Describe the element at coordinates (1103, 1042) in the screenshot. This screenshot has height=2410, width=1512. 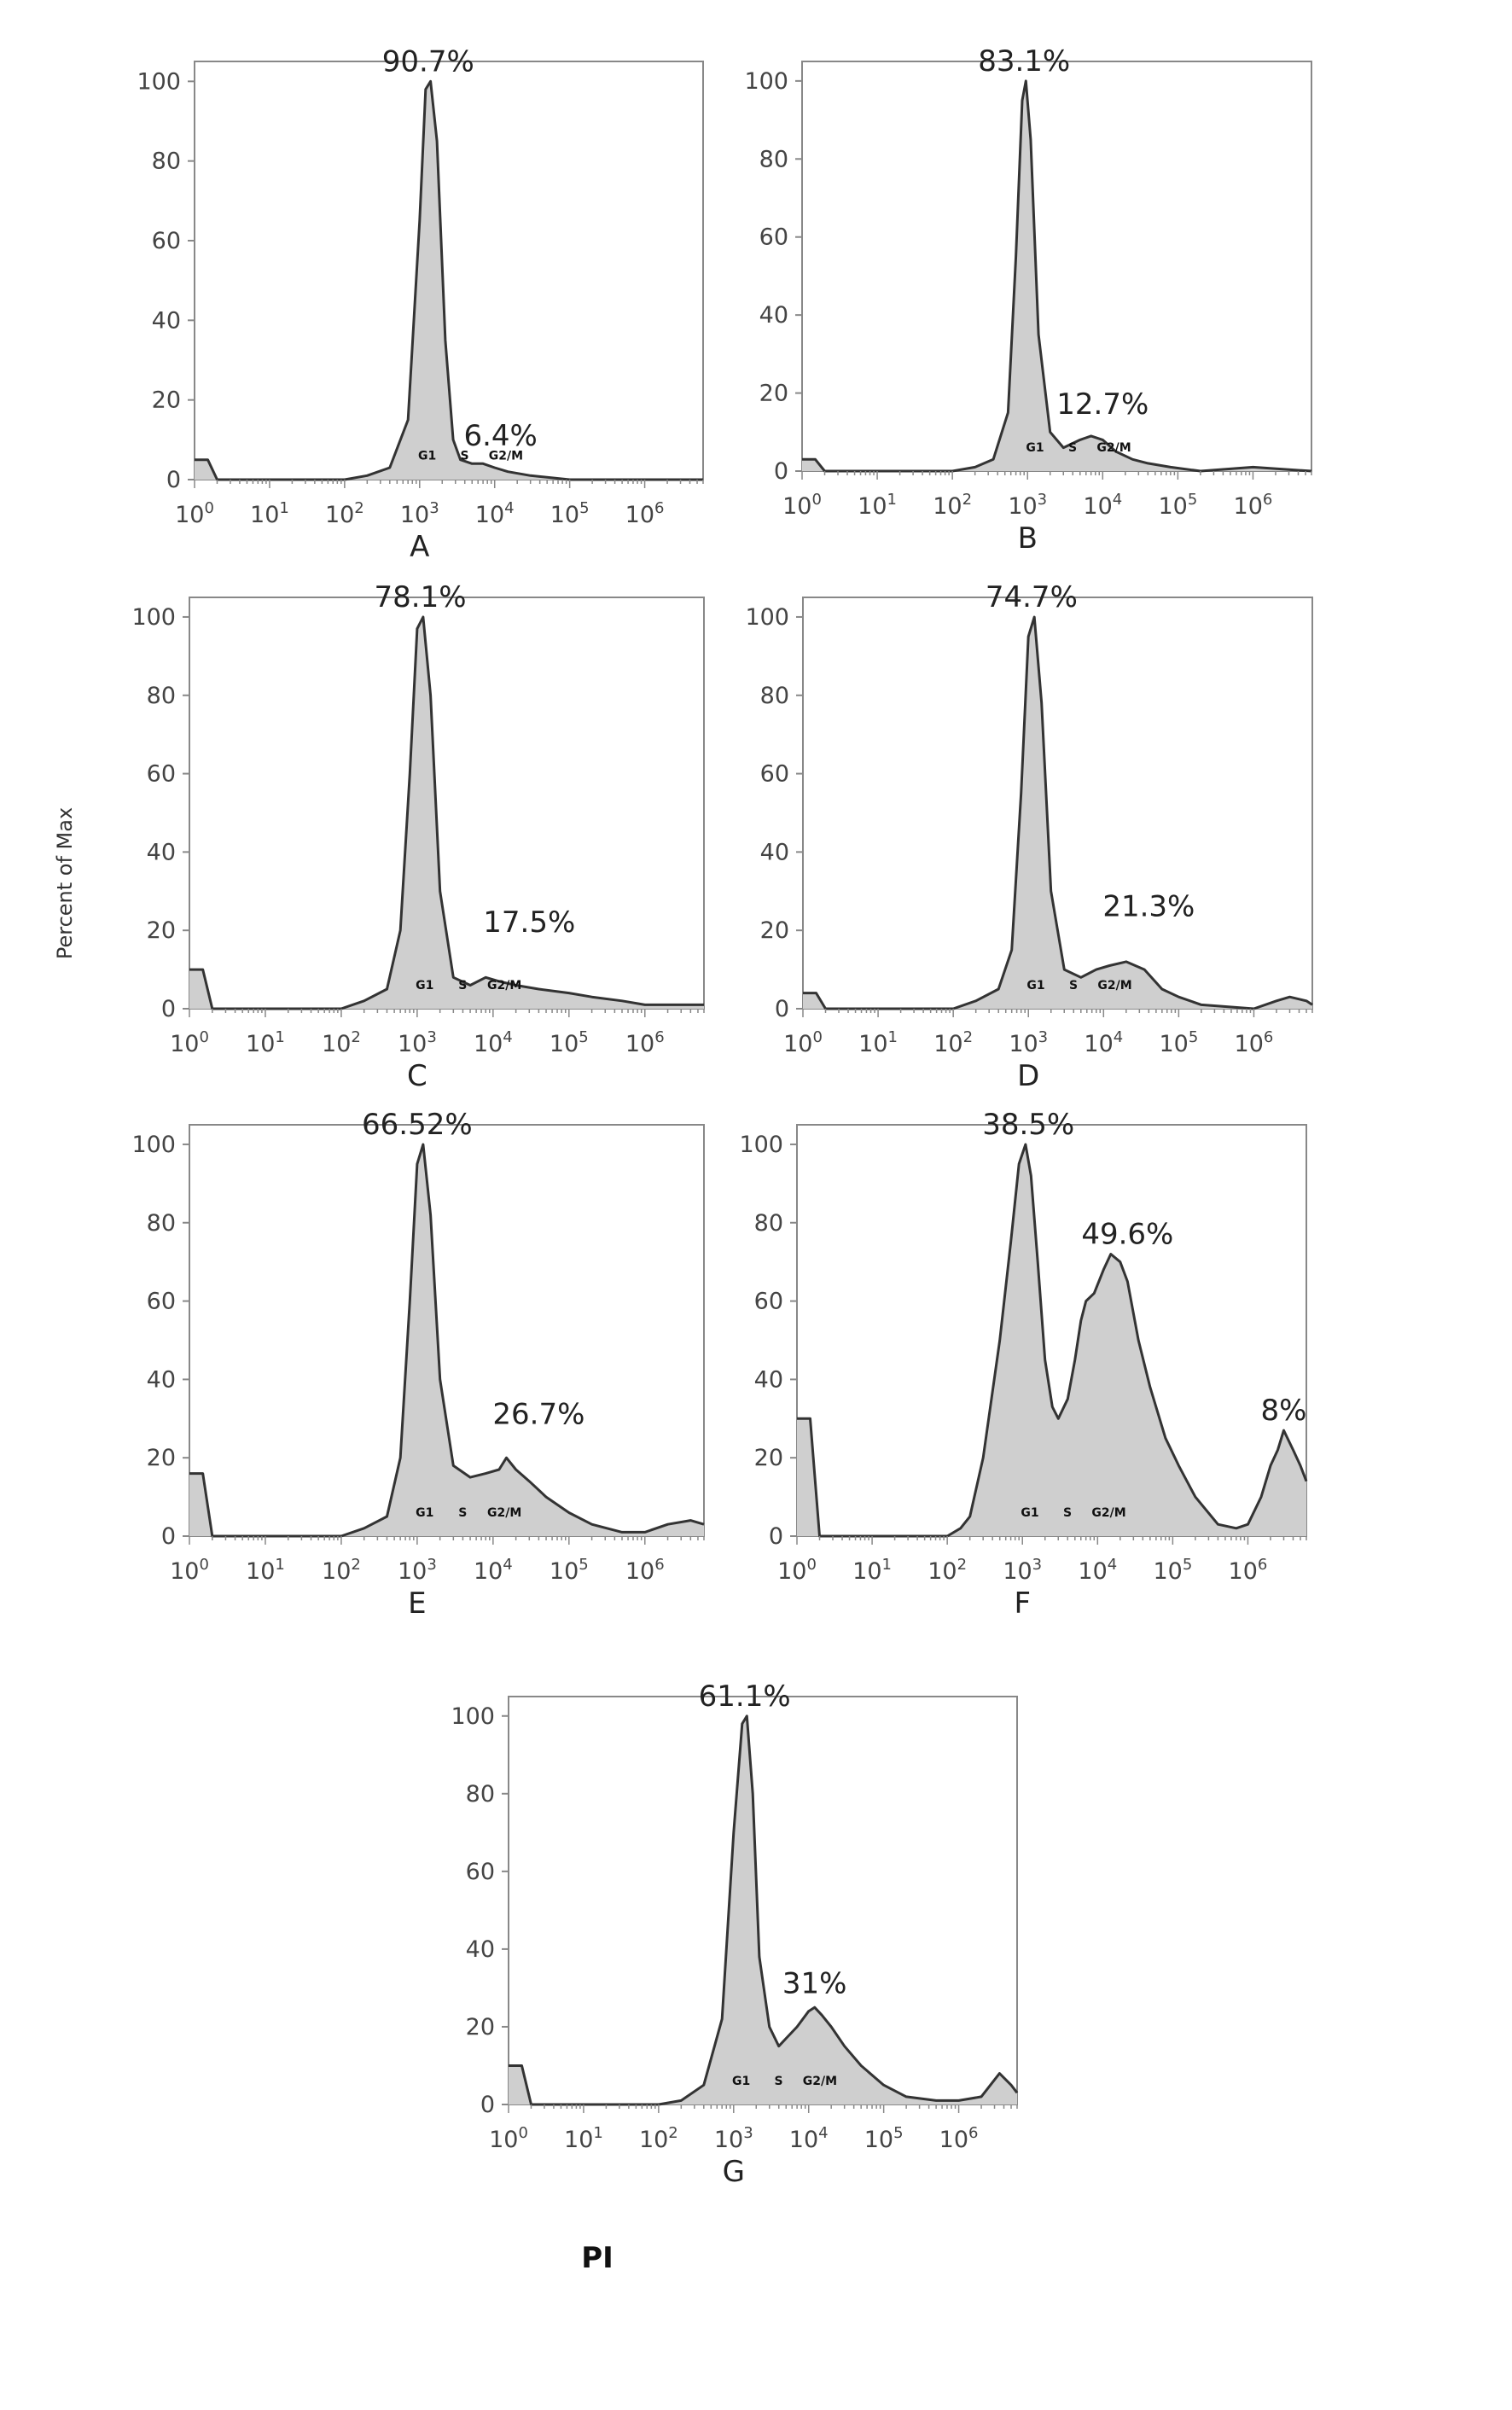
I see `panel-d-xtick-label: 10⁴` at that location.